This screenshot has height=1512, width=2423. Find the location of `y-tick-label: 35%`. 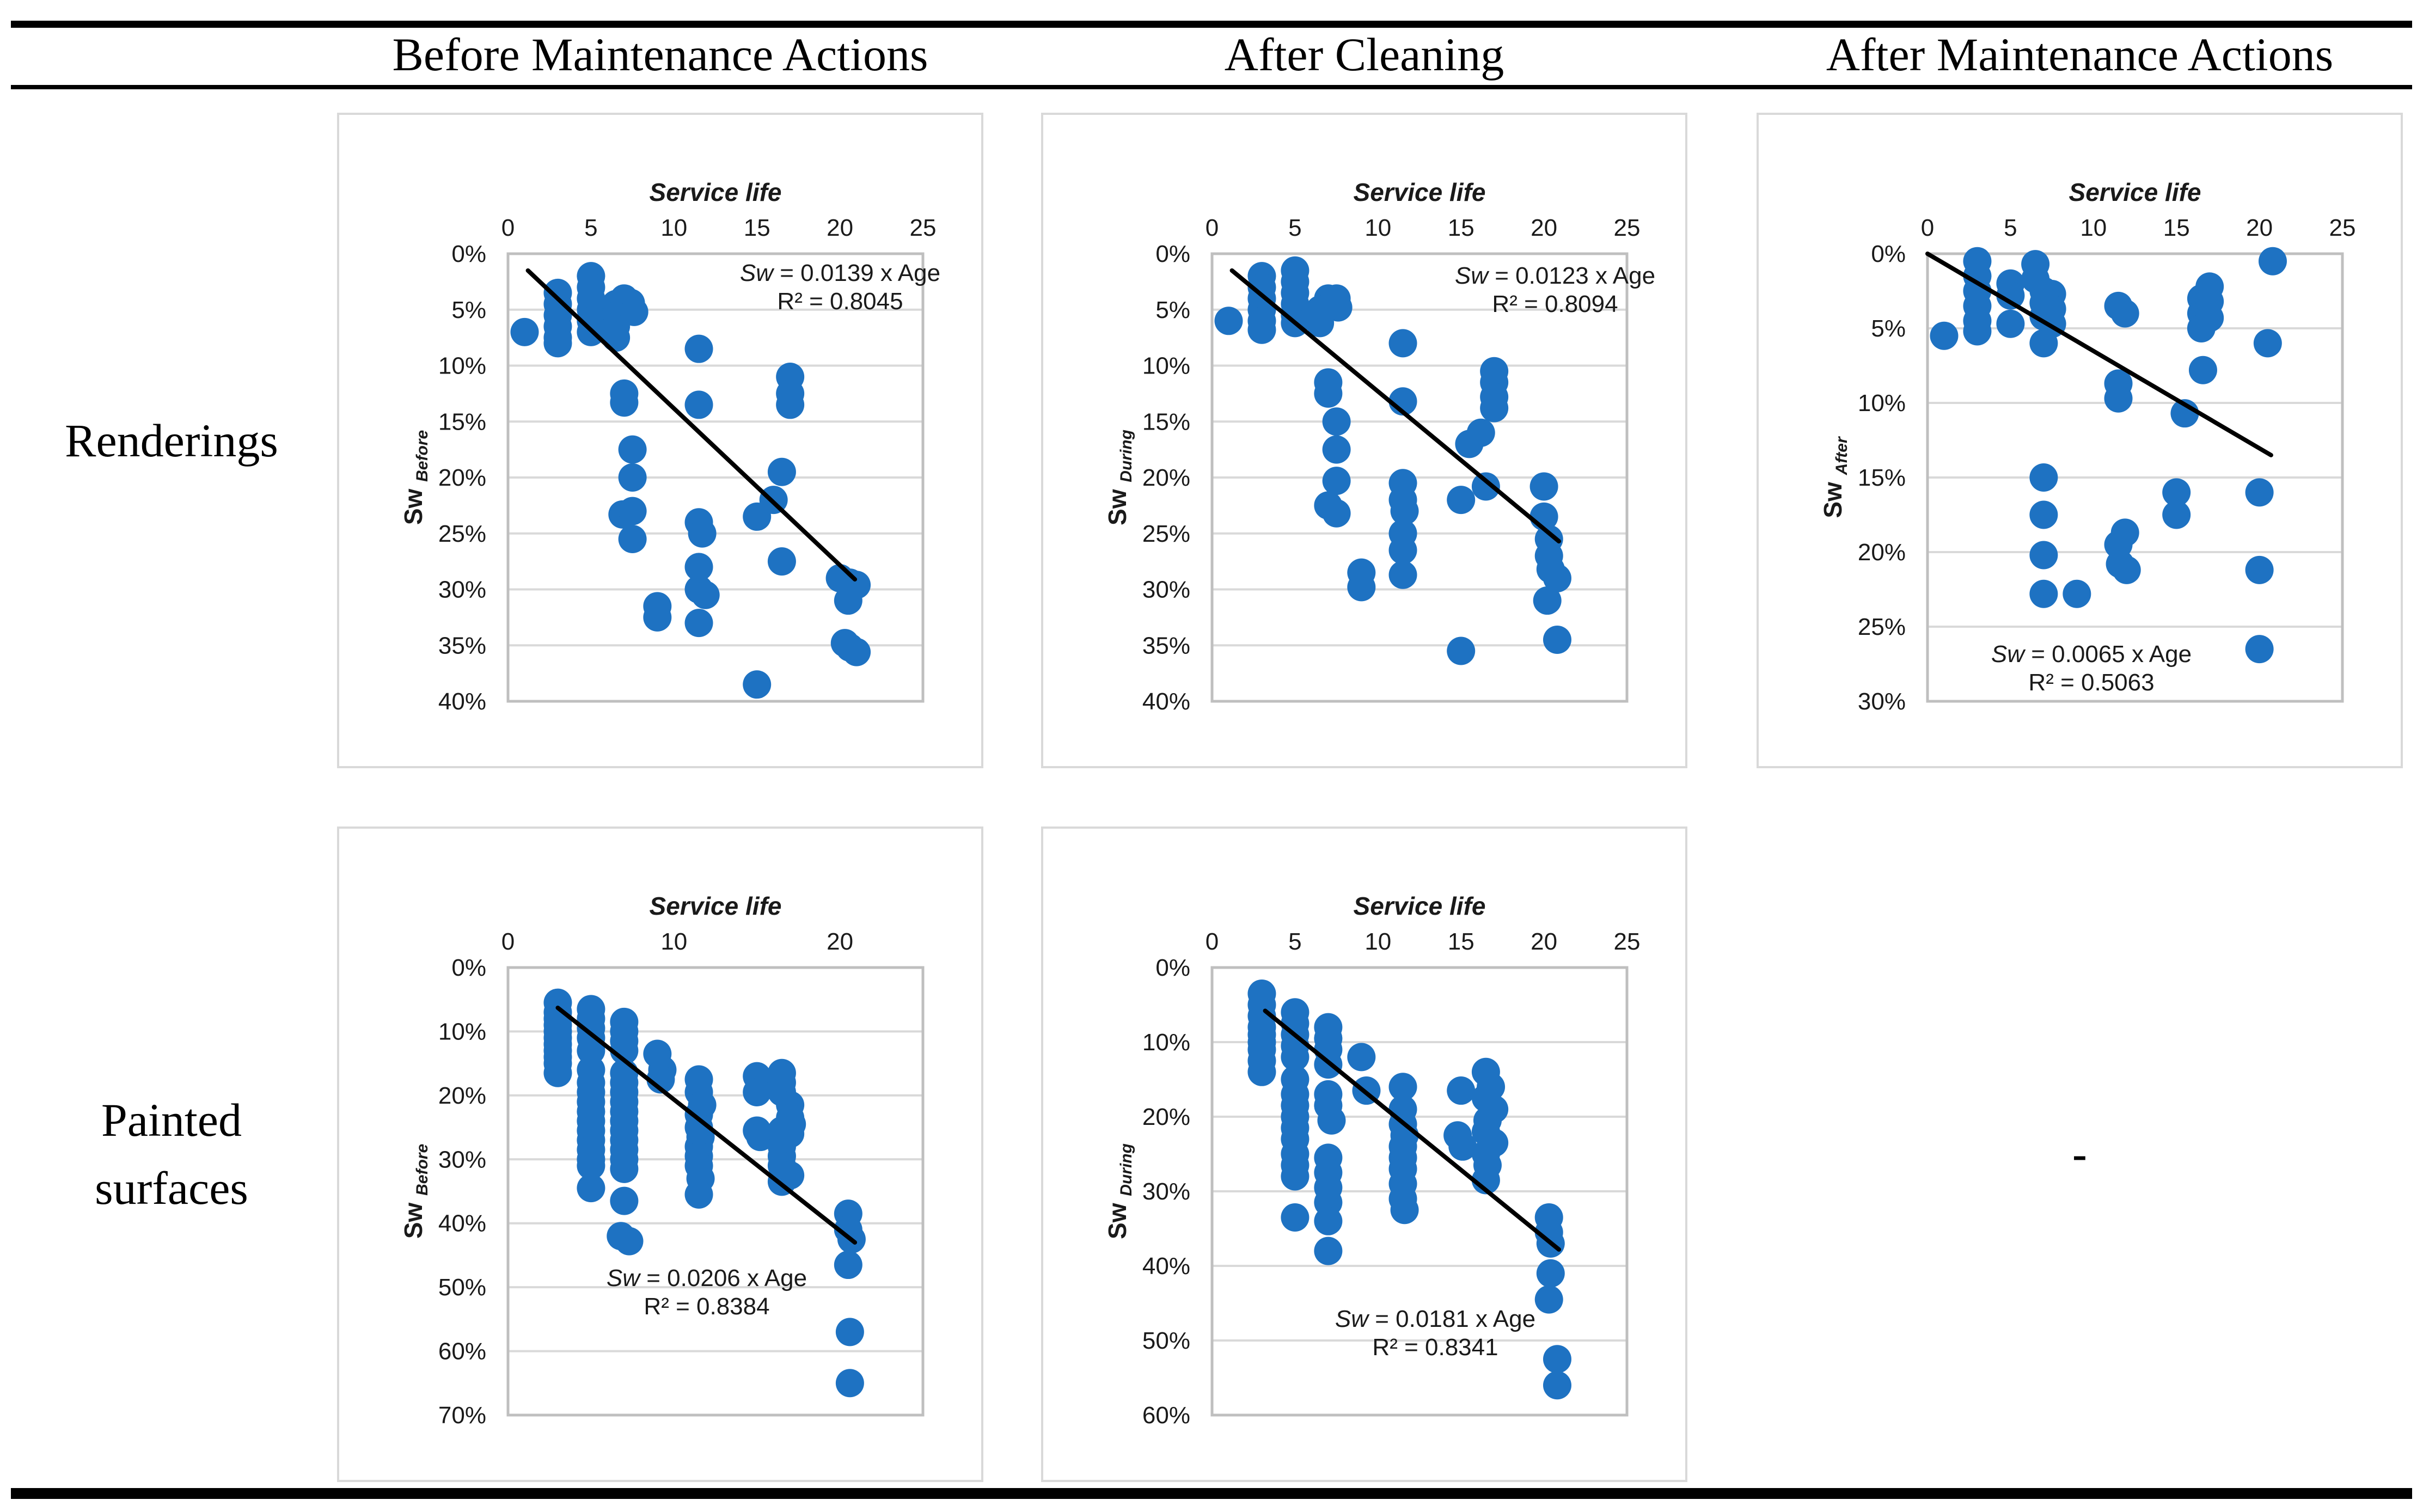

y-tick-label: 35% is located at coordinates (1166, 645).